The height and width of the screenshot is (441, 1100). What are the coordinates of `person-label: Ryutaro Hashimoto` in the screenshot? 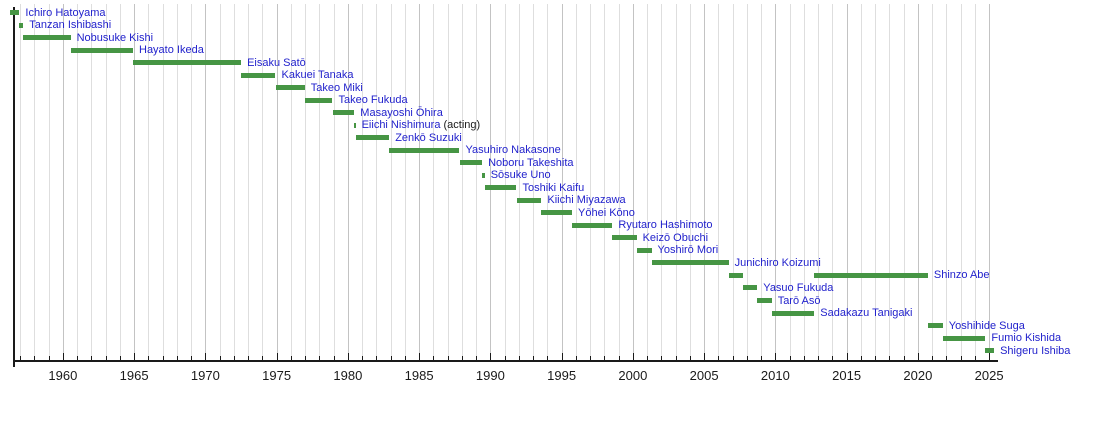 It's located at (665, 225).